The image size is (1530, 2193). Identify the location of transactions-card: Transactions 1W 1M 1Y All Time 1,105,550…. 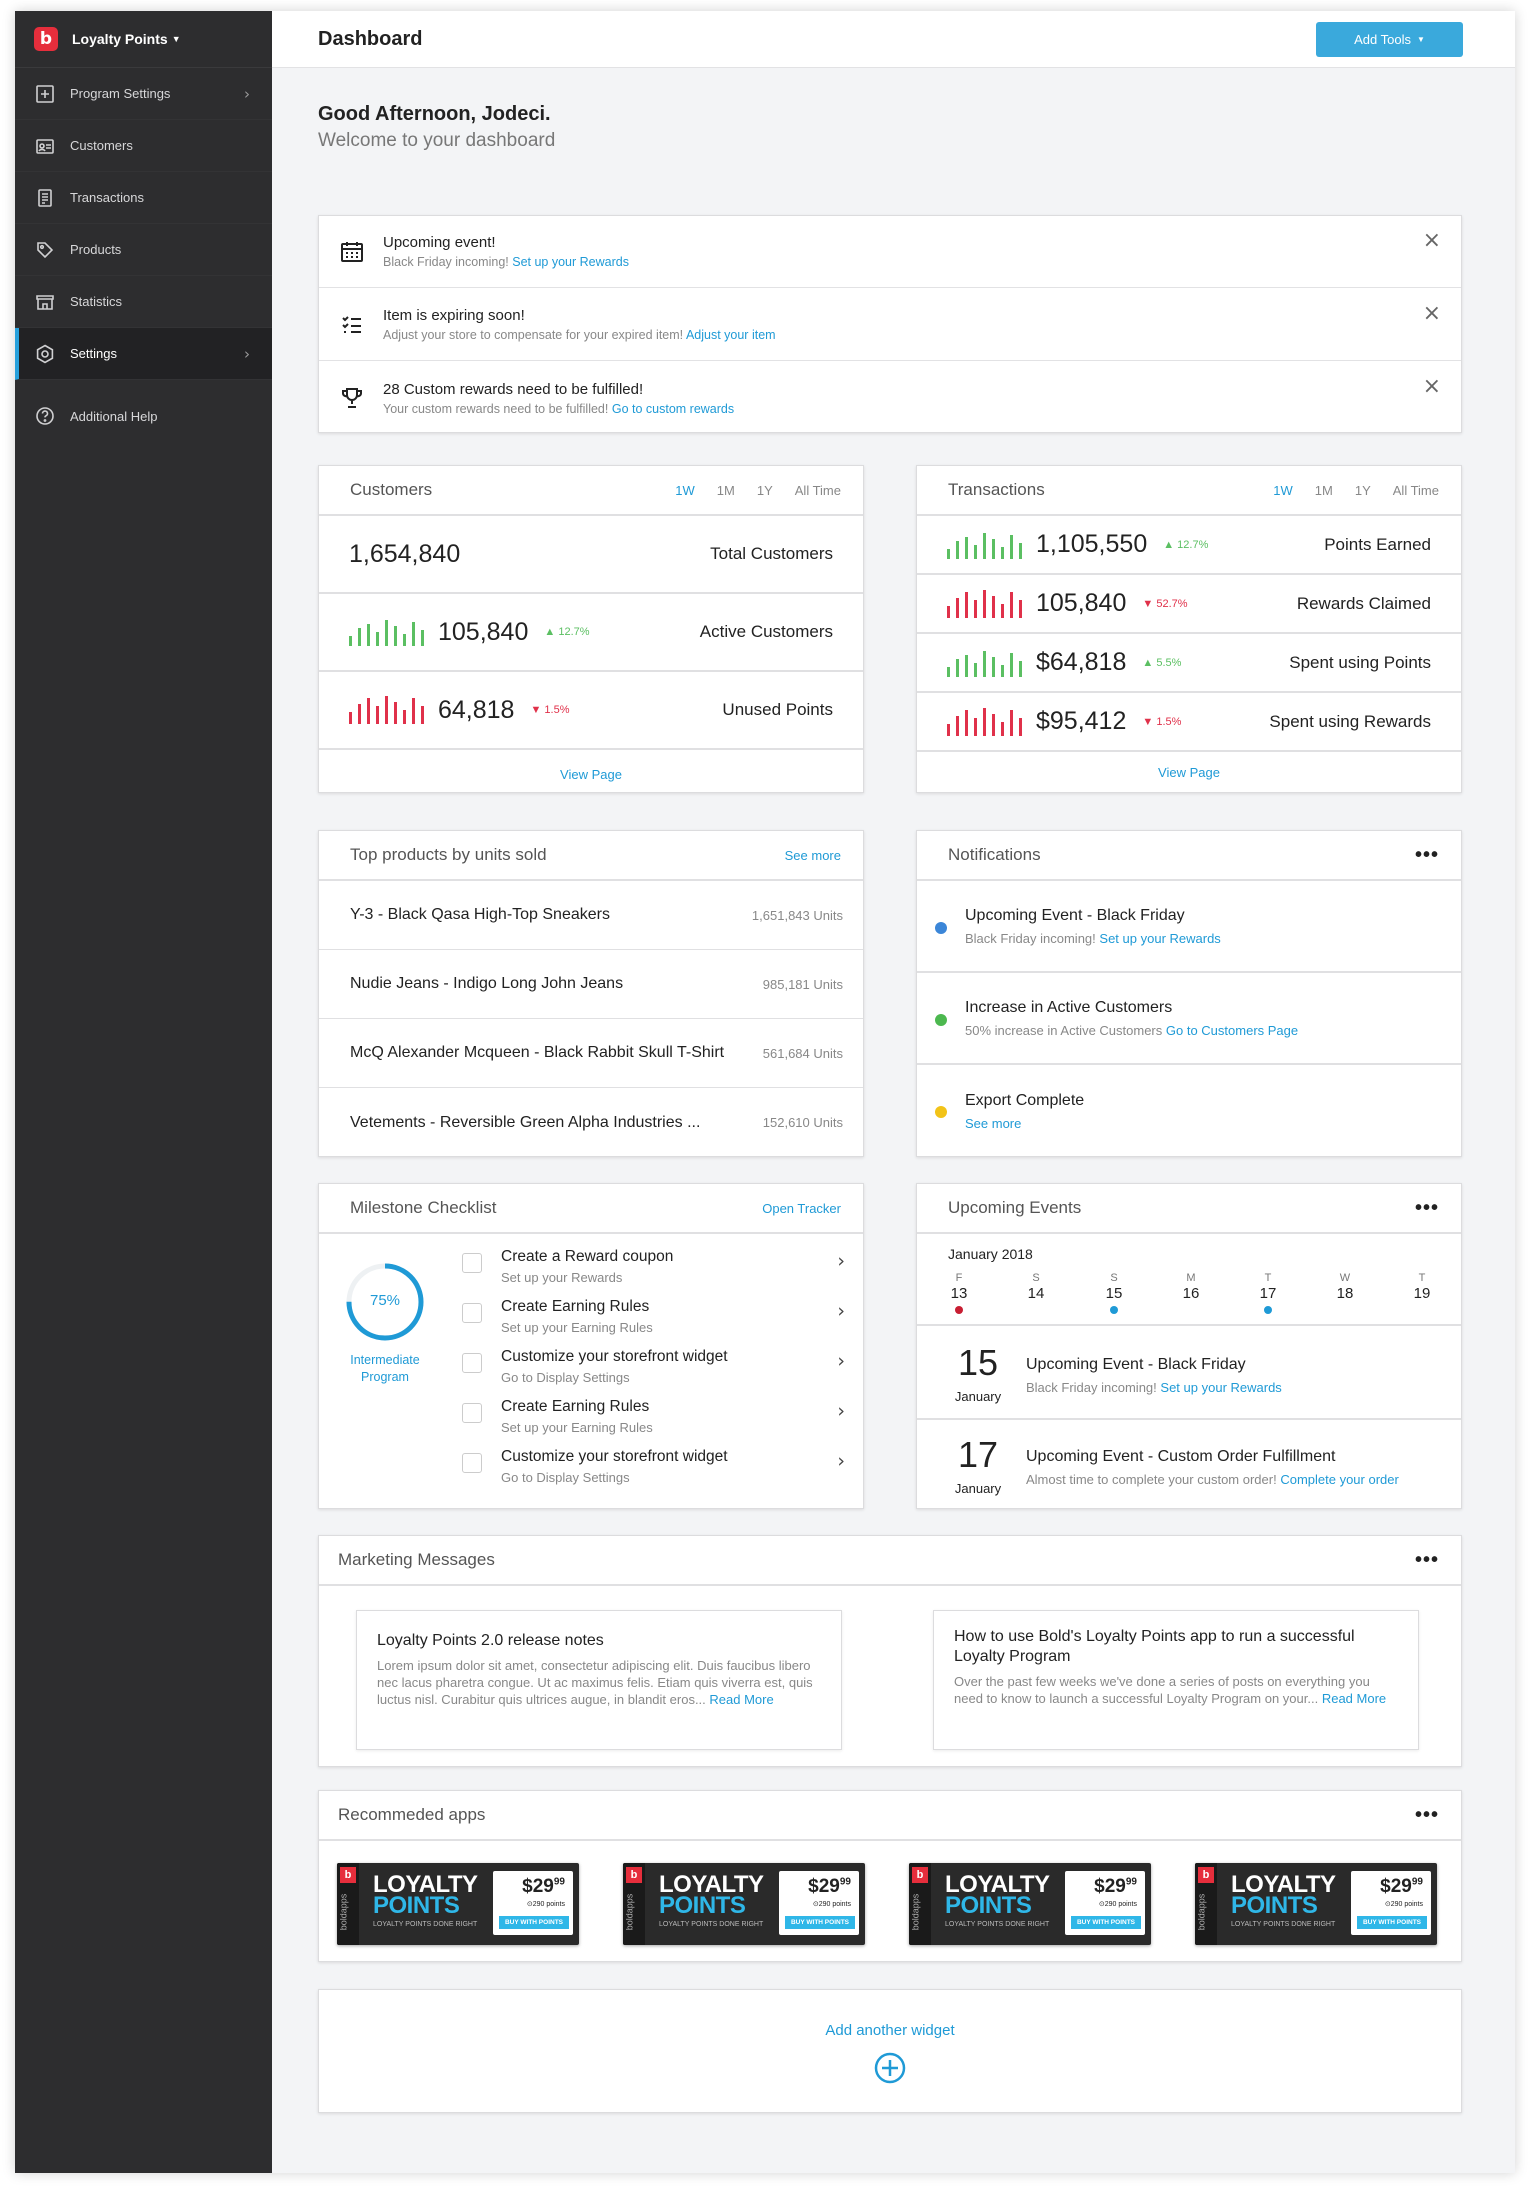
(1189, 629).